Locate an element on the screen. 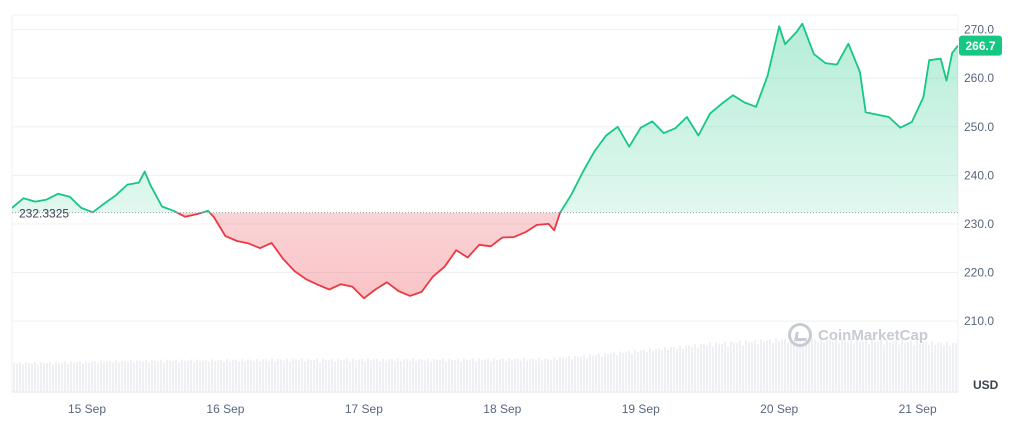 This screenshot has height=434, width=1013. y-tick-label: 250.0 is located at coordinates (979, 127).